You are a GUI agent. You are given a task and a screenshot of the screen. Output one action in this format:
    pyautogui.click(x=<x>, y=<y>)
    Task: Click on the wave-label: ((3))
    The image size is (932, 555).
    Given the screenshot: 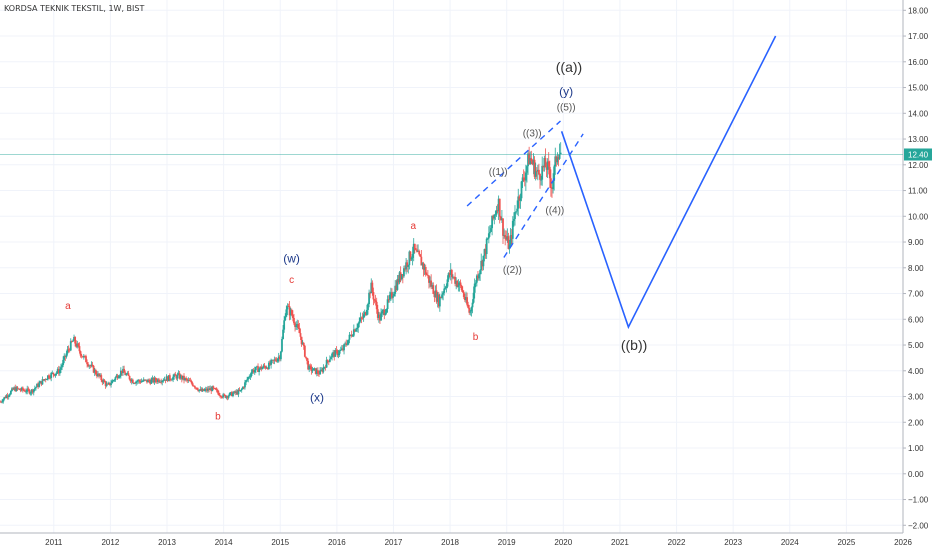 What is the action you would take?
    pyautogui.click(x=532, y=133)
    